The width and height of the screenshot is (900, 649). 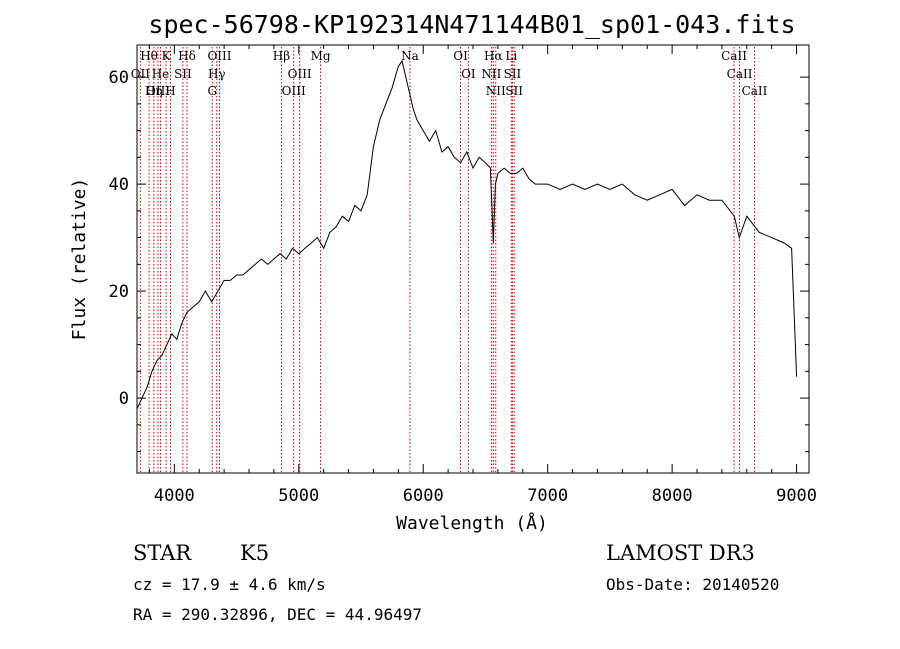 I want to click on x-tick-label: 5000, so click(x=298, y=496).